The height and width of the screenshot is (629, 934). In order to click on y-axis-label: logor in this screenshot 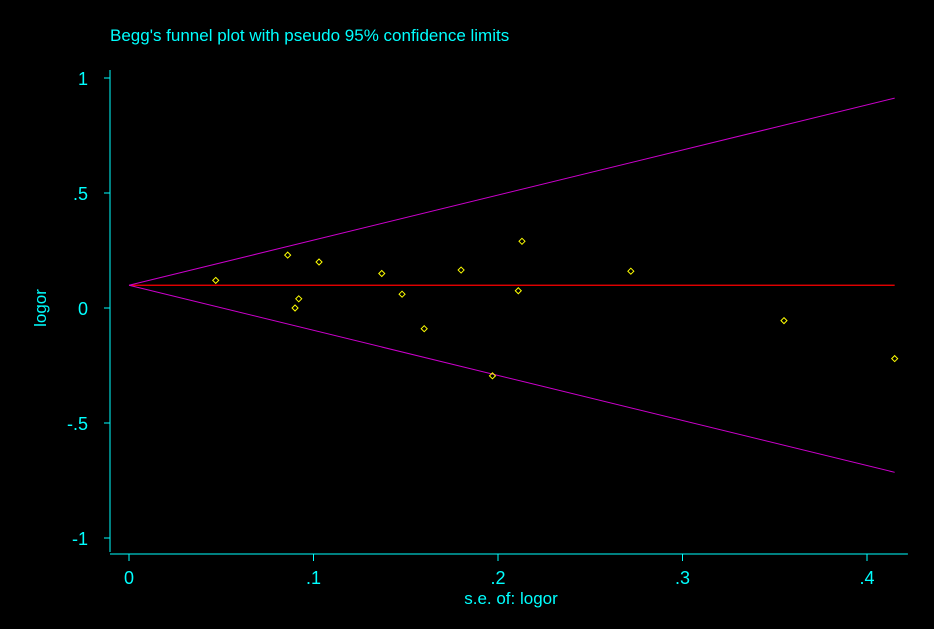, I will do `click(40, 308)`.